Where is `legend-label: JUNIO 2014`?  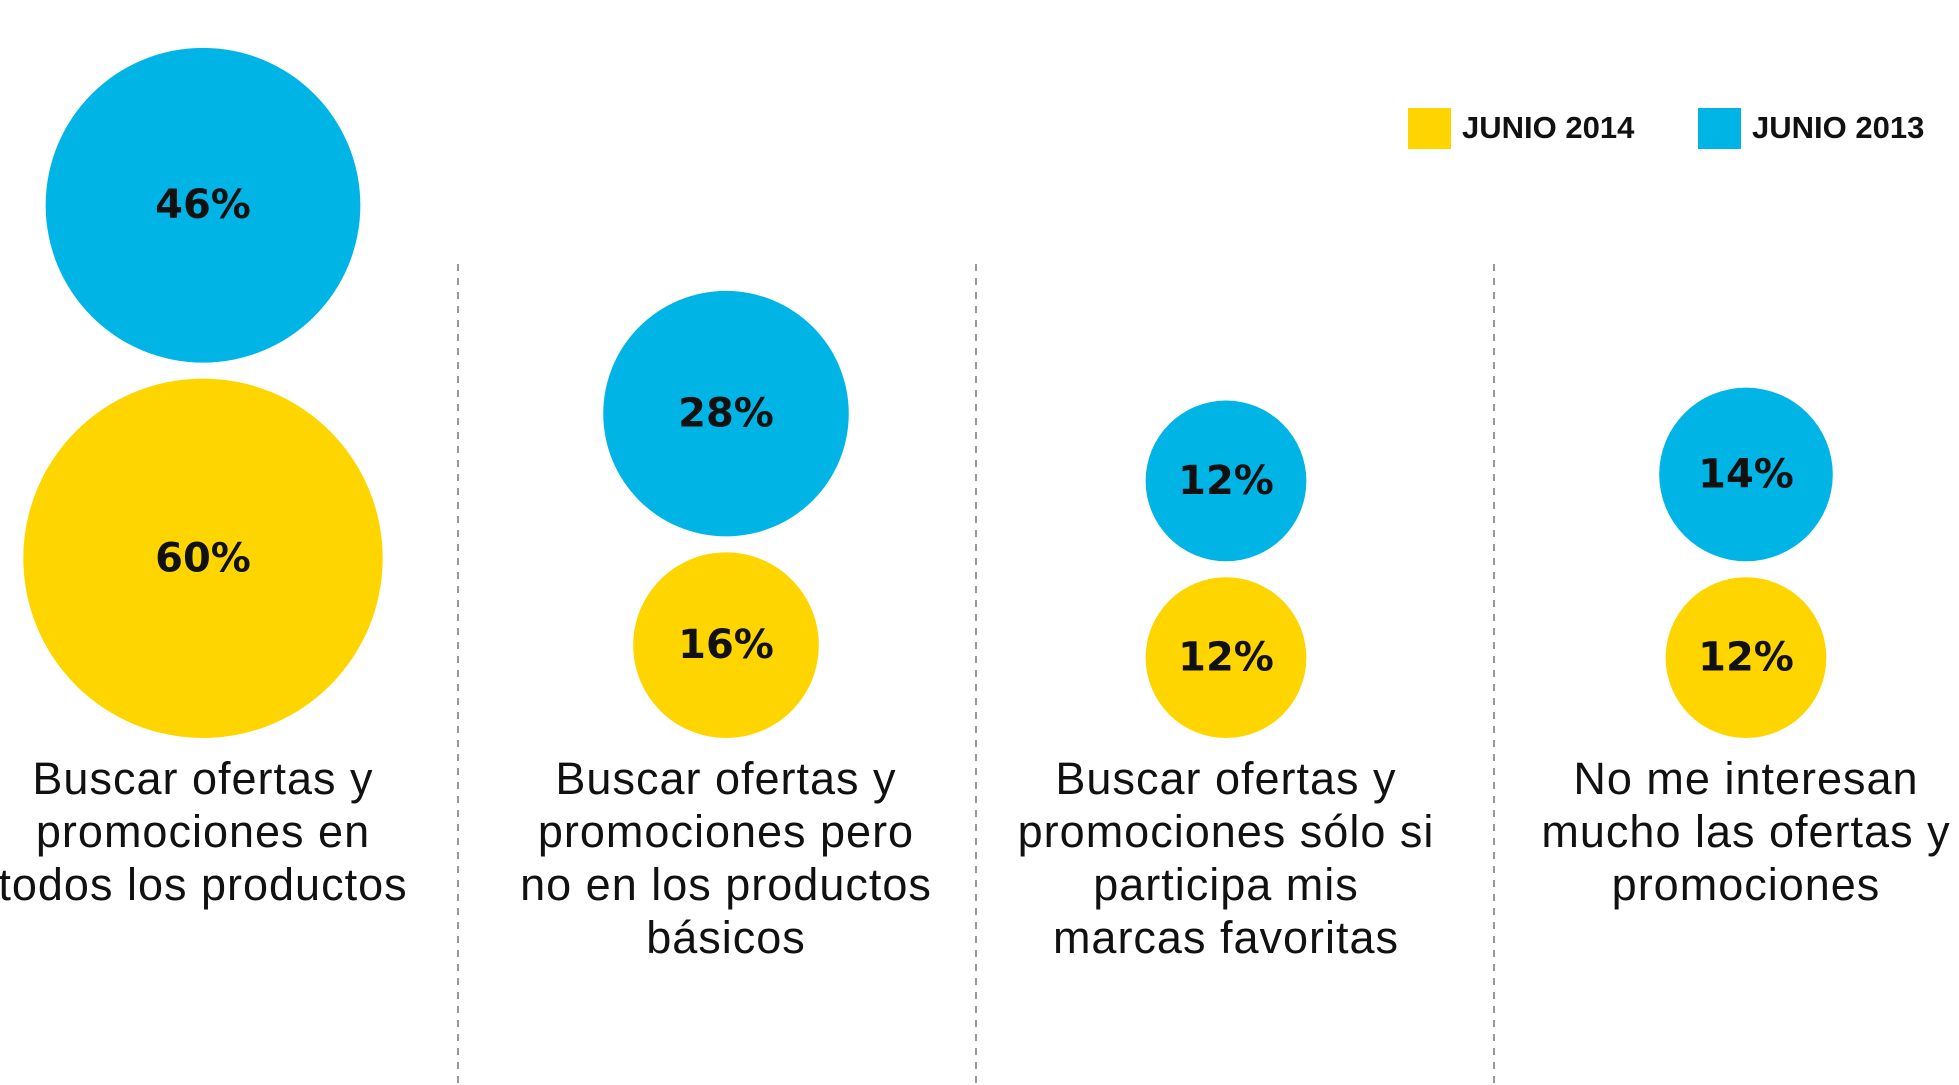 legend-label: JUNIO 2014 is located at coordinates (1548, 127).